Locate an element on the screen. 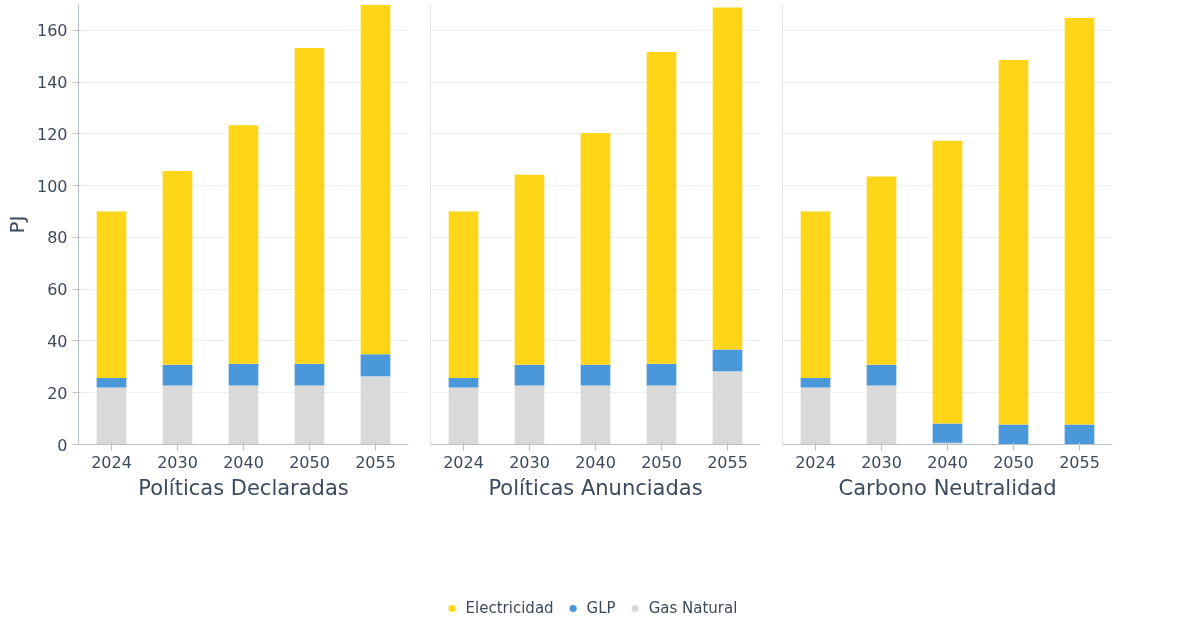 The image size is (1191, 638). y-tick-label: 160 is located at coordinates (52, 31).